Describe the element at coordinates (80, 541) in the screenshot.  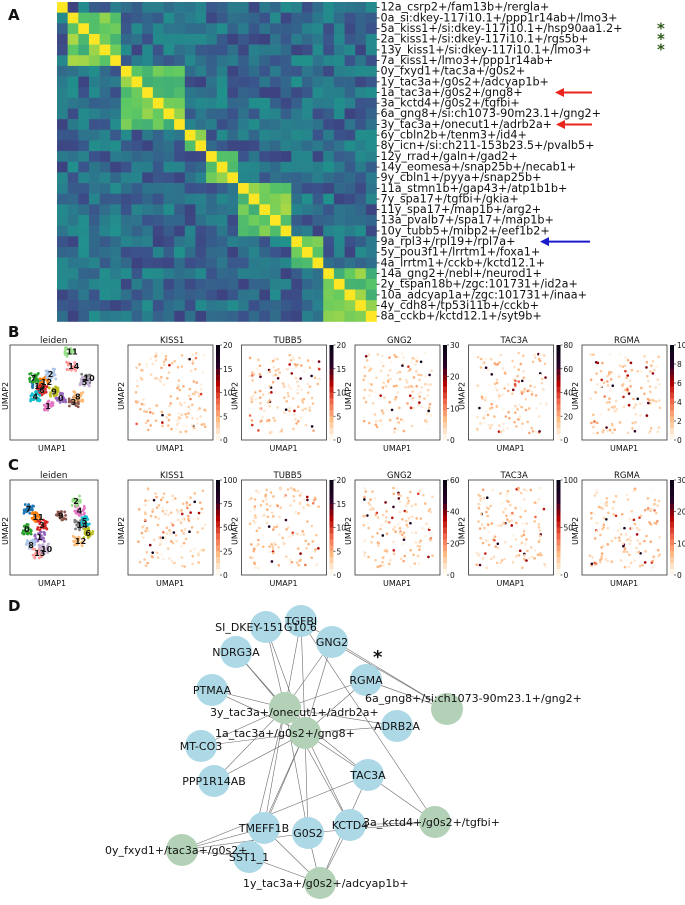
I see `leiden-cluster-number: 12` at that location.